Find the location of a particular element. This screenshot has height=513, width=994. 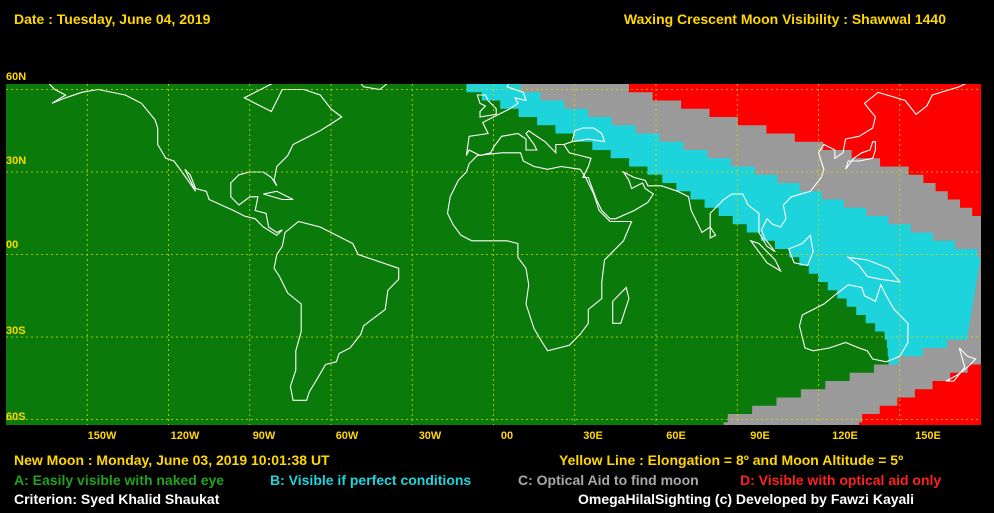

sumatra-coast is located at coordinates (765, 256).